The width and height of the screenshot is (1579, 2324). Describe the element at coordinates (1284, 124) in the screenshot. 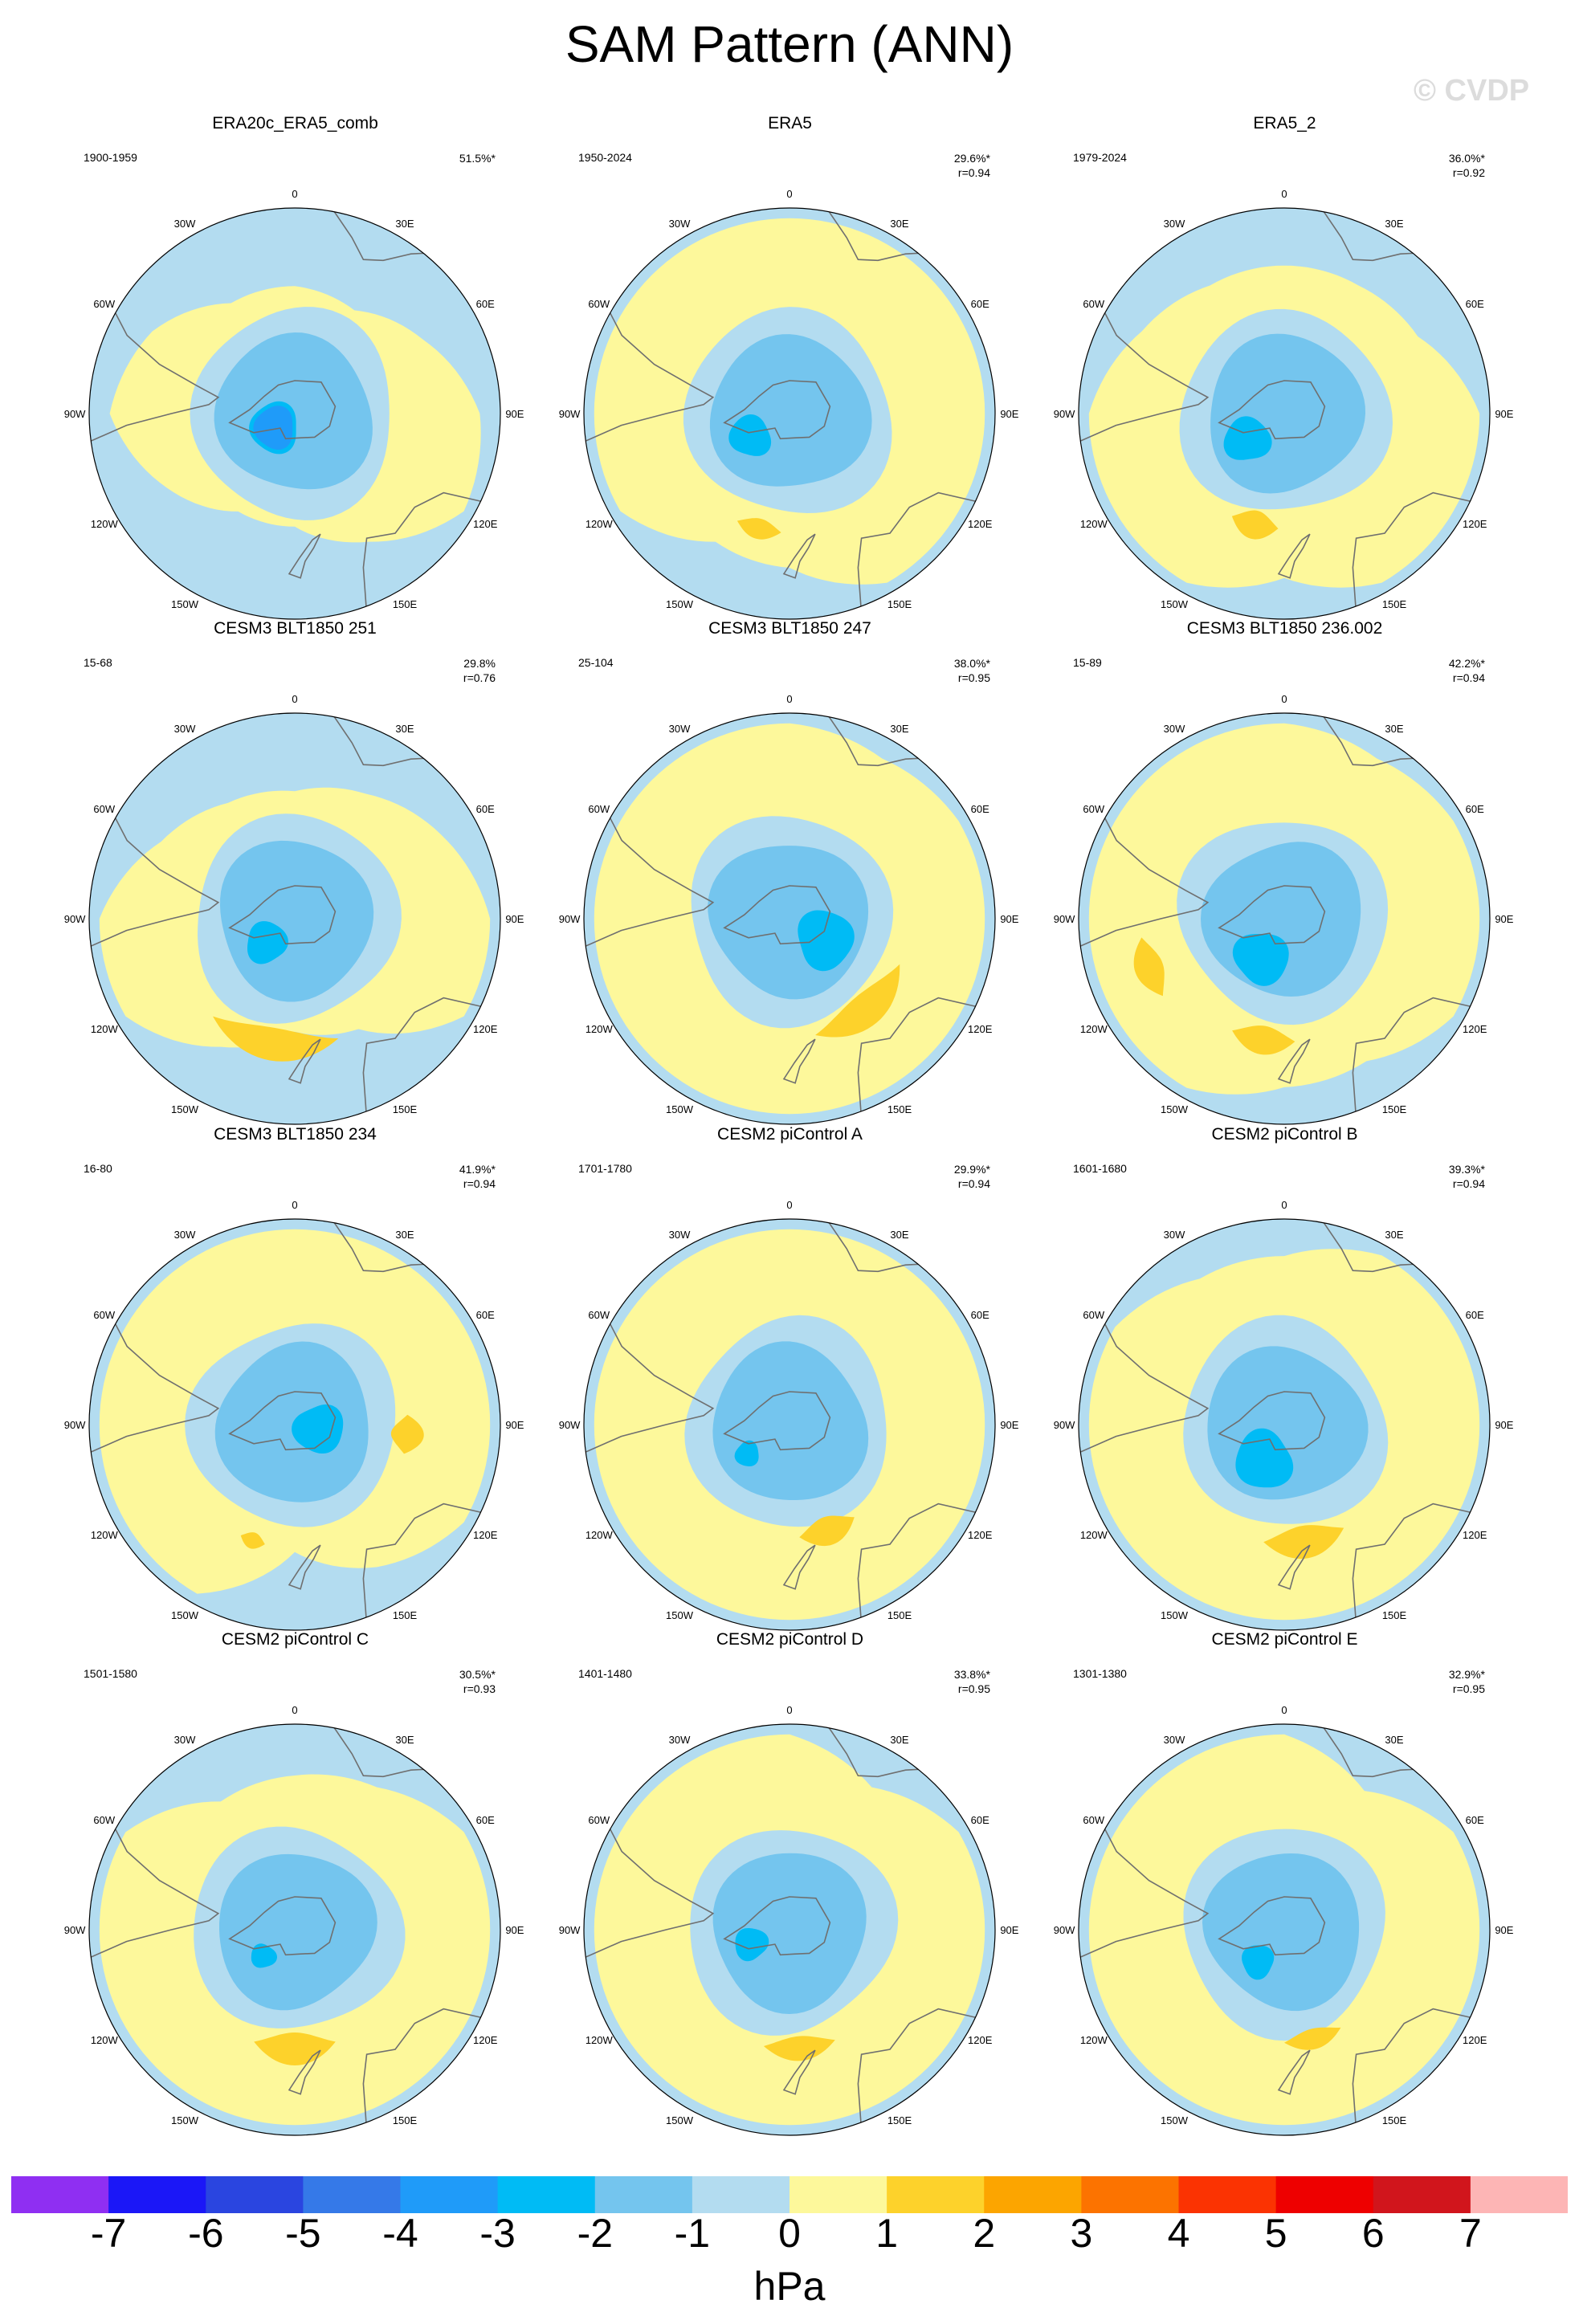

I see `panel-title: ERA5_2` at that location.